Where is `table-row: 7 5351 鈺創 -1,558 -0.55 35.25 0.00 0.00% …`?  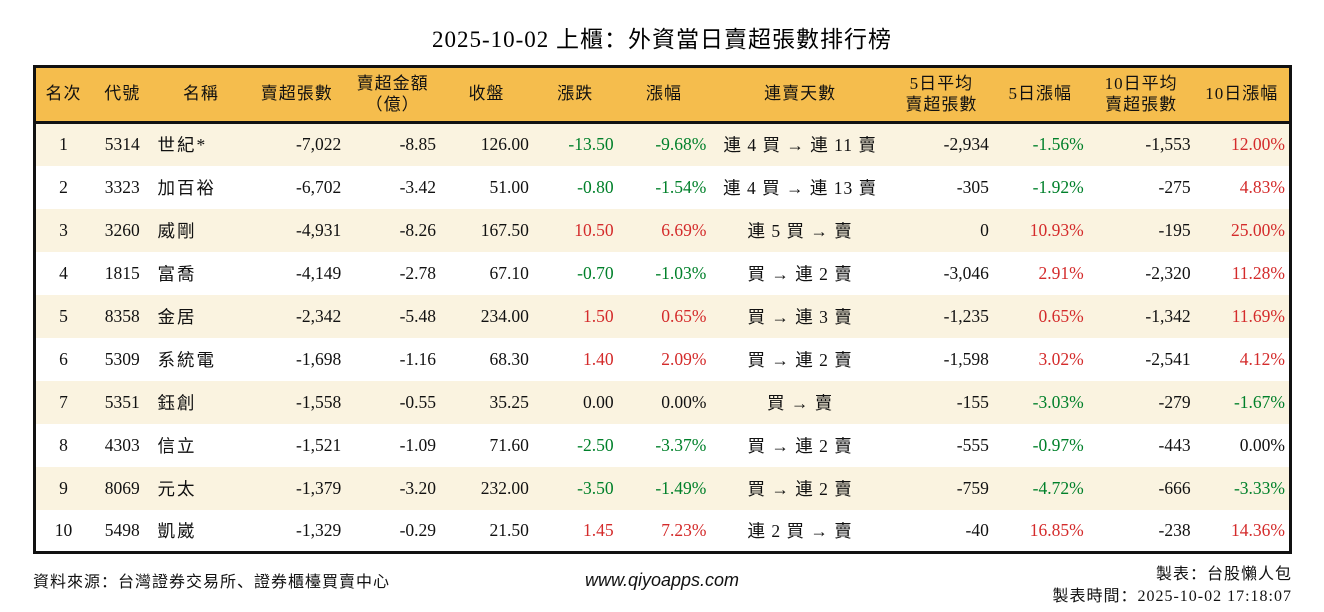
table-row: 7 5351 鈺創 -1,558 -0.55 35.25 0.00 0.00% … is located at coordinates (662, 402).